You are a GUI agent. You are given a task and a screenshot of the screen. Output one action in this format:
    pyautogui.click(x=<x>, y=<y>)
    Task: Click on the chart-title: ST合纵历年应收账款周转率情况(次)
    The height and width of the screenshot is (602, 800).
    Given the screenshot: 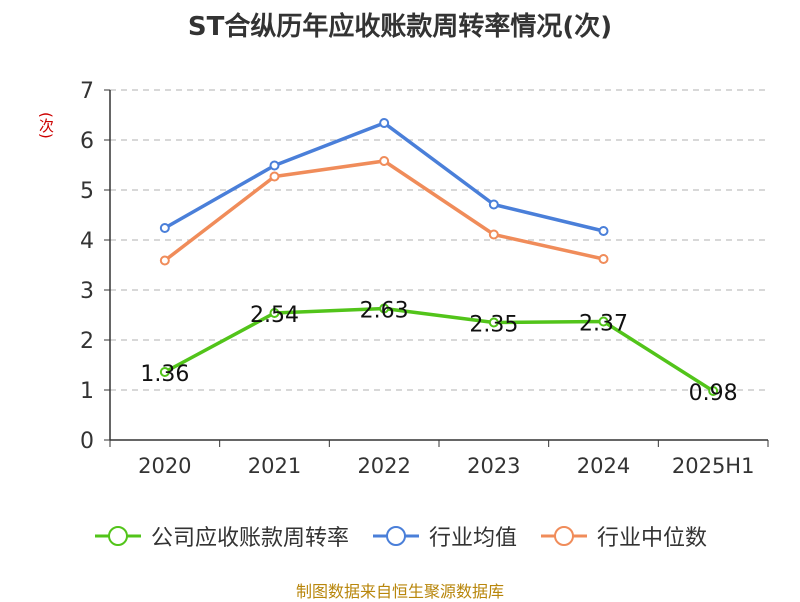 What is the action you would take?
    pyautogui.click(x=400, y=27)
    